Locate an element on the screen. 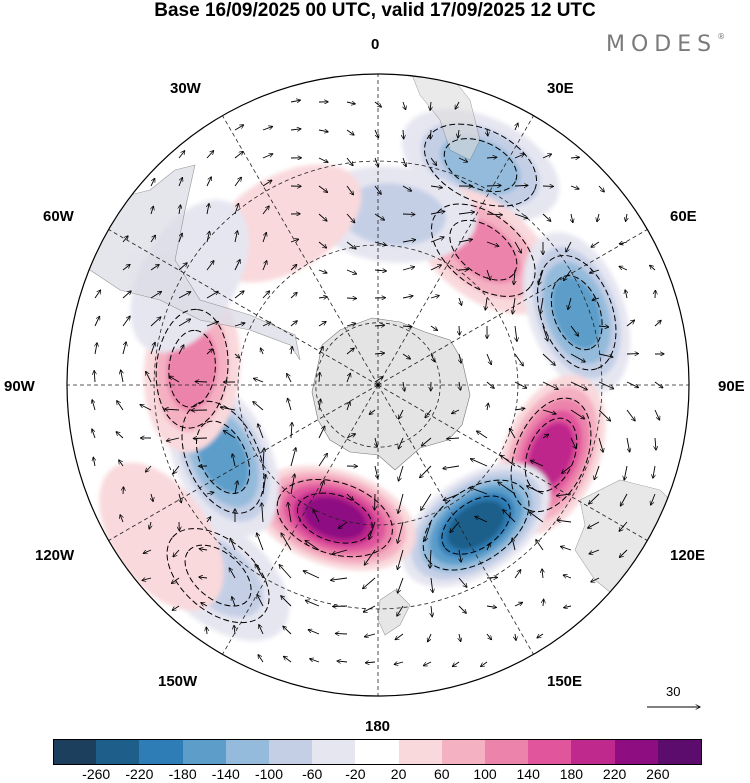  south-america-land is located at coordinates (185, 262).